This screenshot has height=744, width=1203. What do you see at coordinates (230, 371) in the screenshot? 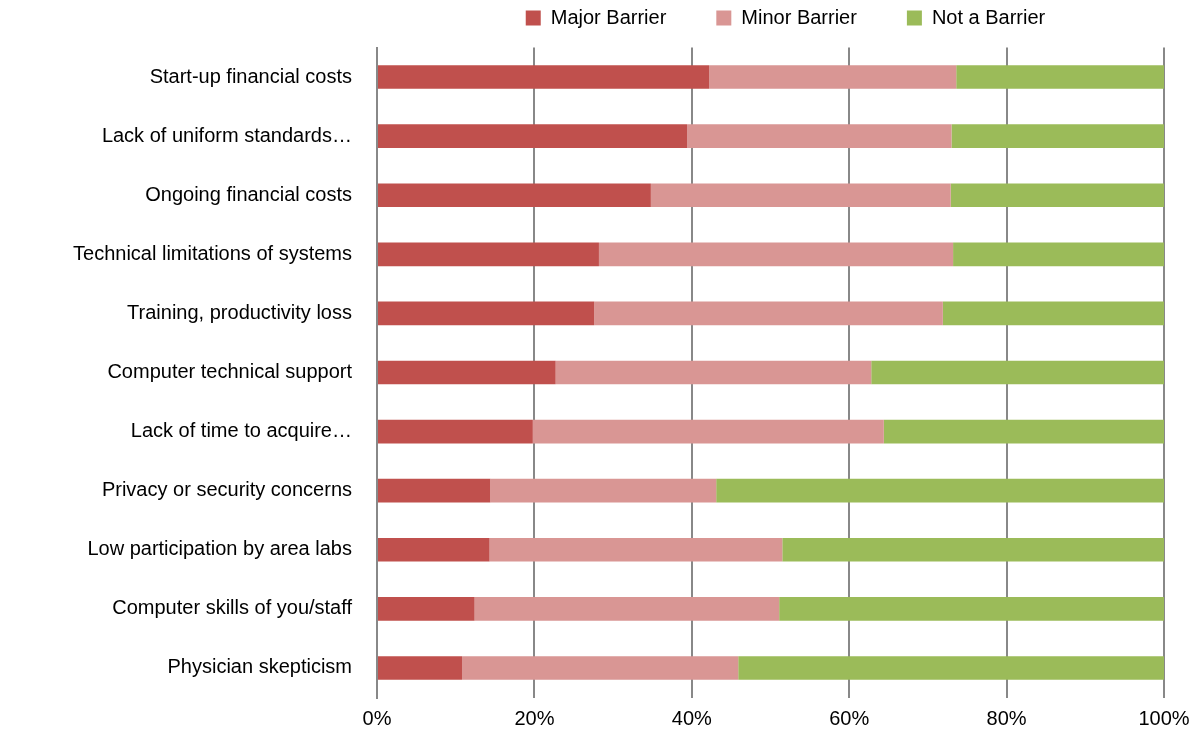
I see `y-tick-label: Computer technical support` at bounding box center [230, 371].